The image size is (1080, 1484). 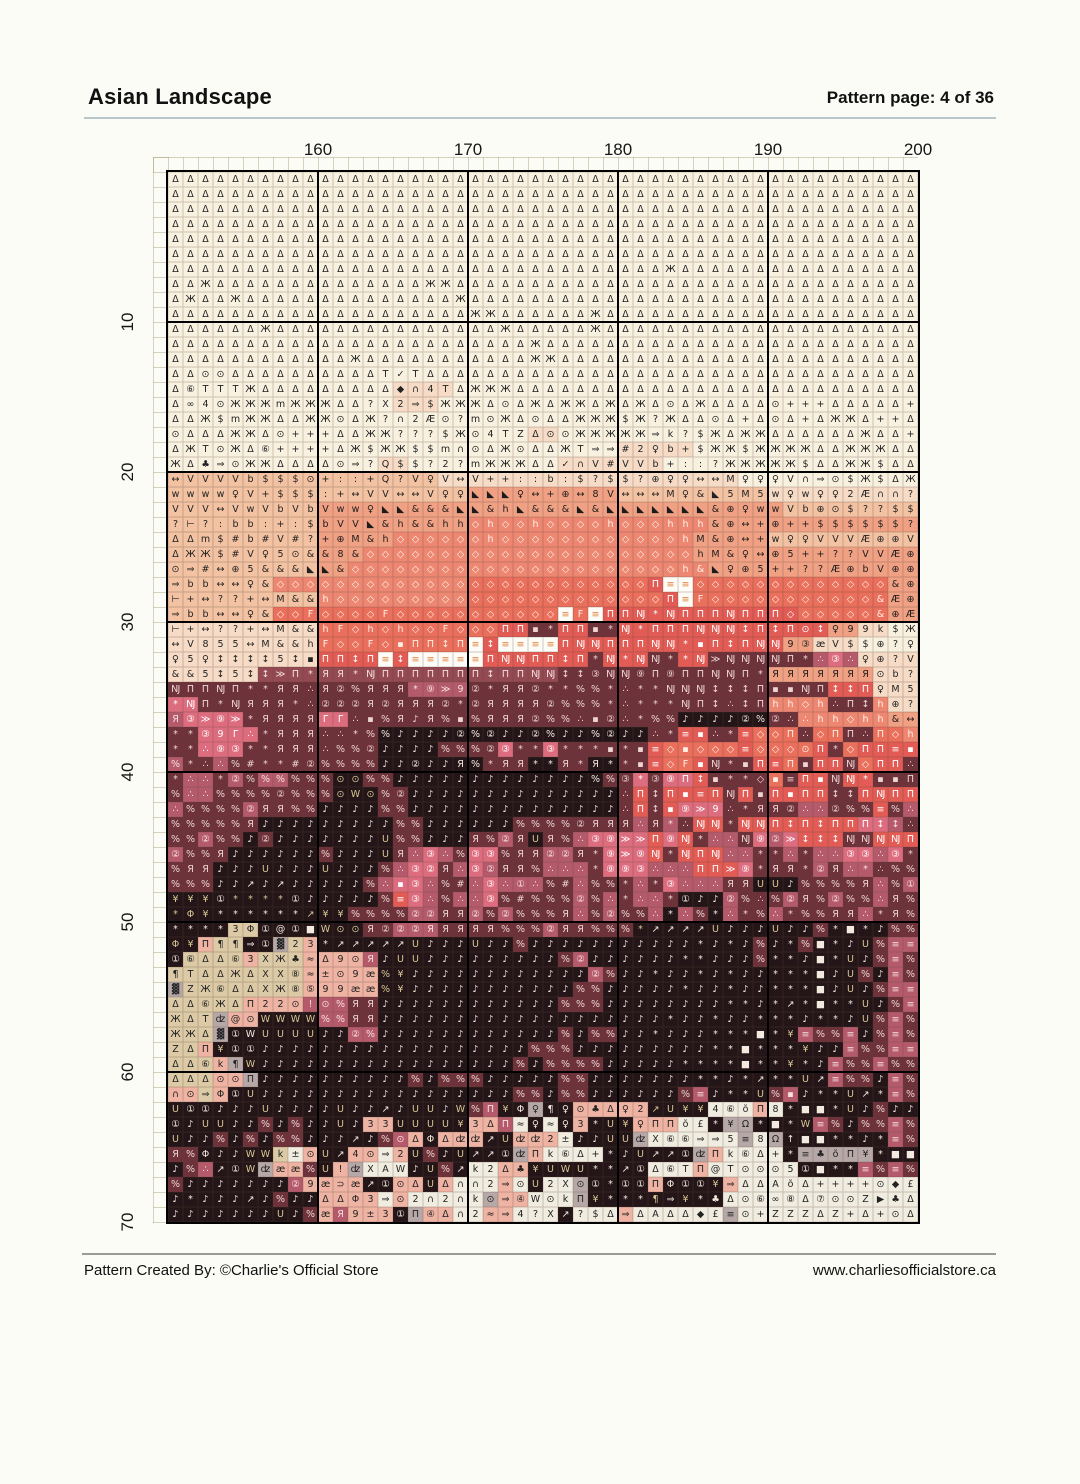 I want to click on stitch-cell: T, so click(x=385, y=374).